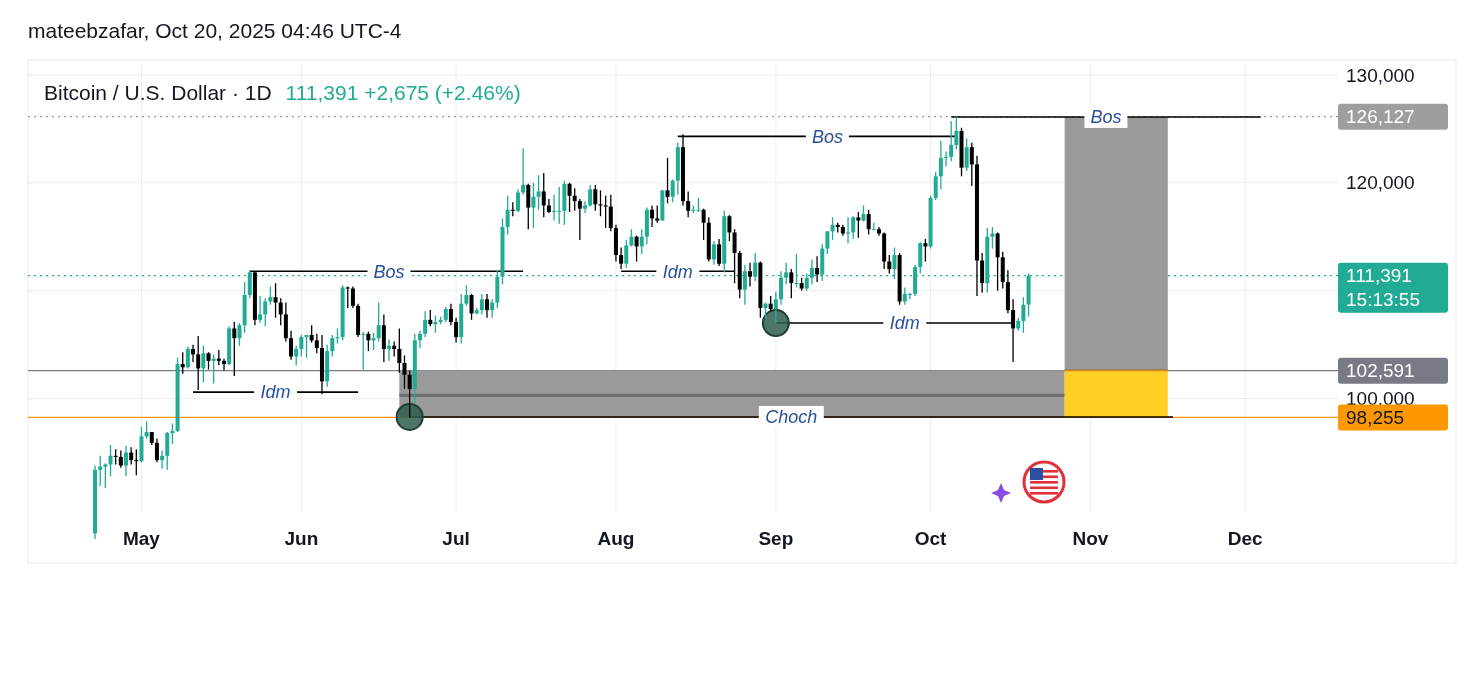 This screenshot has height=676, width=1480. Describe the element at coordinates (1380, 75) in the screenshot. I see `y-tick-label: 130,000` at that location.